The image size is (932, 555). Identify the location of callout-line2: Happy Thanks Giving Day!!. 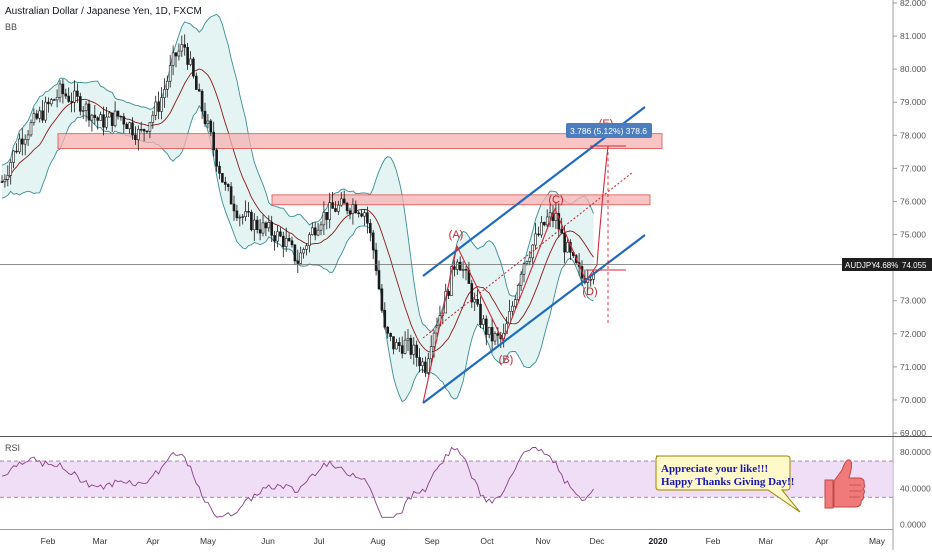
(727, 482).